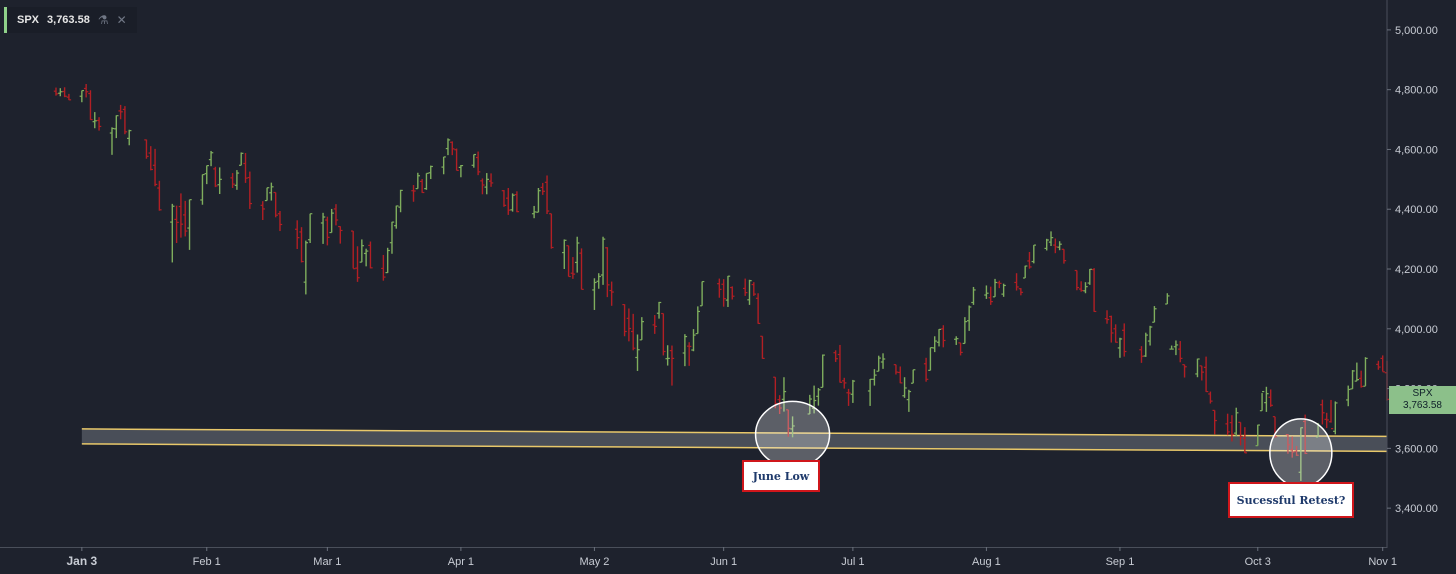 This screenshot has height=574, width=1456. Describe the element at coordinates (1416, 31) in the screenshot. I see `y-tick-label: 5,000.00` at that location.